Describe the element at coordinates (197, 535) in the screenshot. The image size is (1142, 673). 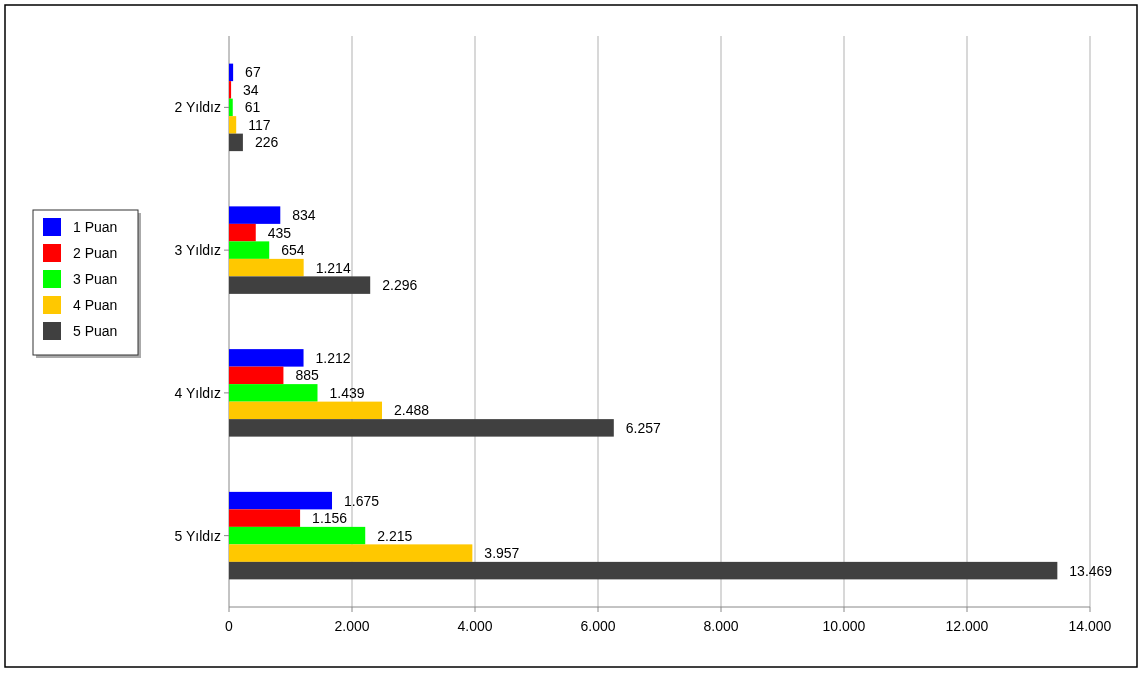
I see `y-tick-label: 5 Yıldız` at that location.